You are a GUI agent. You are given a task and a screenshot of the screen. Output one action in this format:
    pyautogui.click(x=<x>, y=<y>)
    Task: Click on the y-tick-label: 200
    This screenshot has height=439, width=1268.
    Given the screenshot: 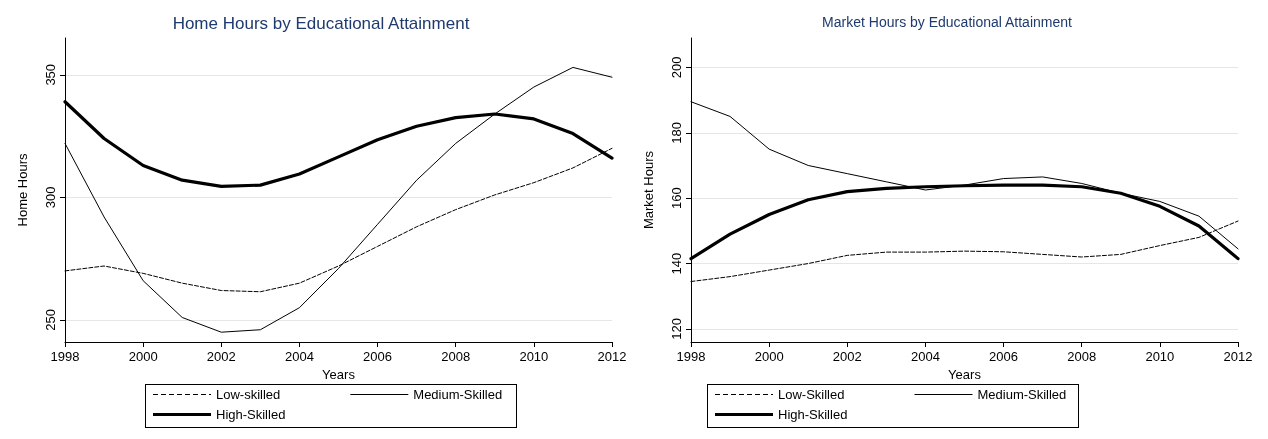 What is the action you would take?
    pyautogui.click(x=676, y=67)
    